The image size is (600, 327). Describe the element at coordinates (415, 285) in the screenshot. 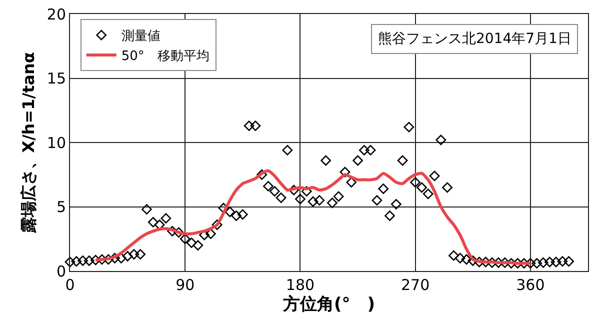

I see `x-tick-label: 270` at that location.